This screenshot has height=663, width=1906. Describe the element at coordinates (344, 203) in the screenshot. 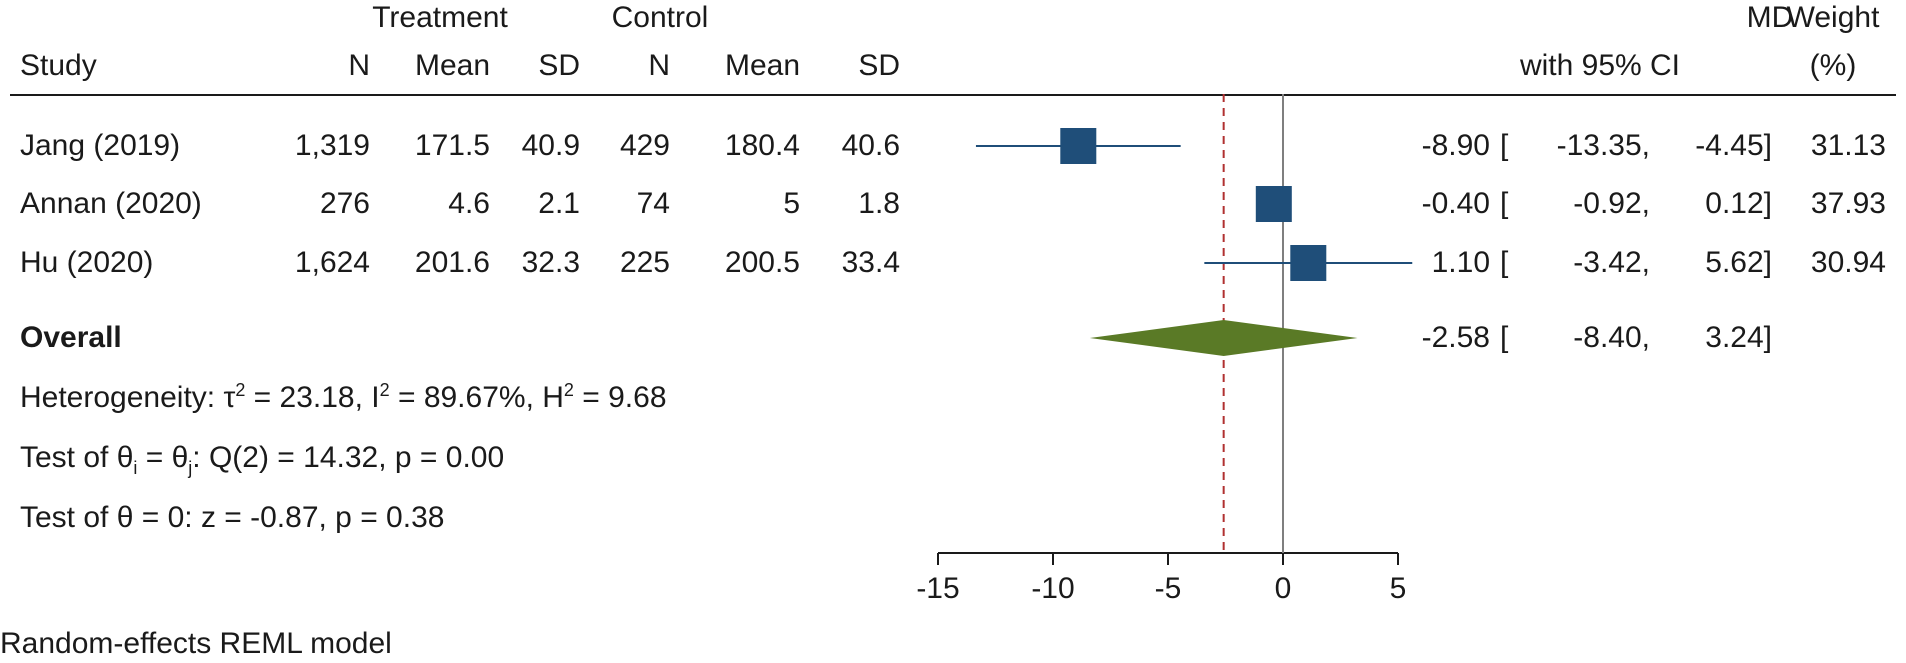

I see `treatment-n: 276` at that location.